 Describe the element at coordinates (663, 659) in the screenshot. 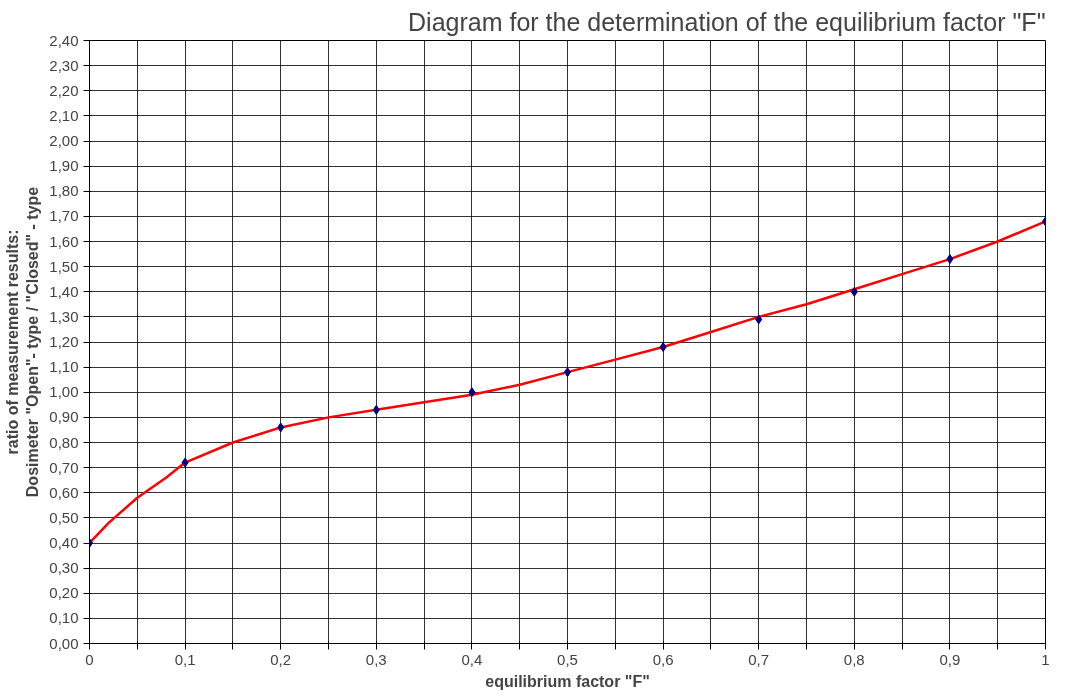

I see `x-tick-label: 0,6` at that location.